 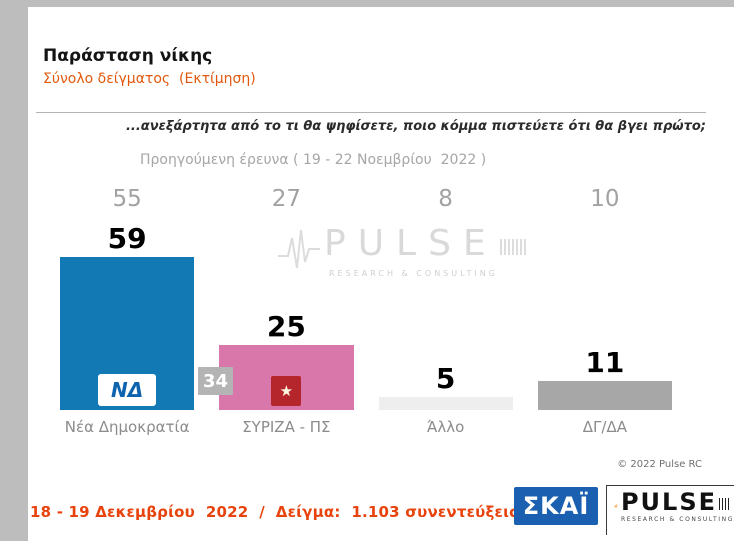 I want to click on bar-dgda, so click(x=604, y=395).